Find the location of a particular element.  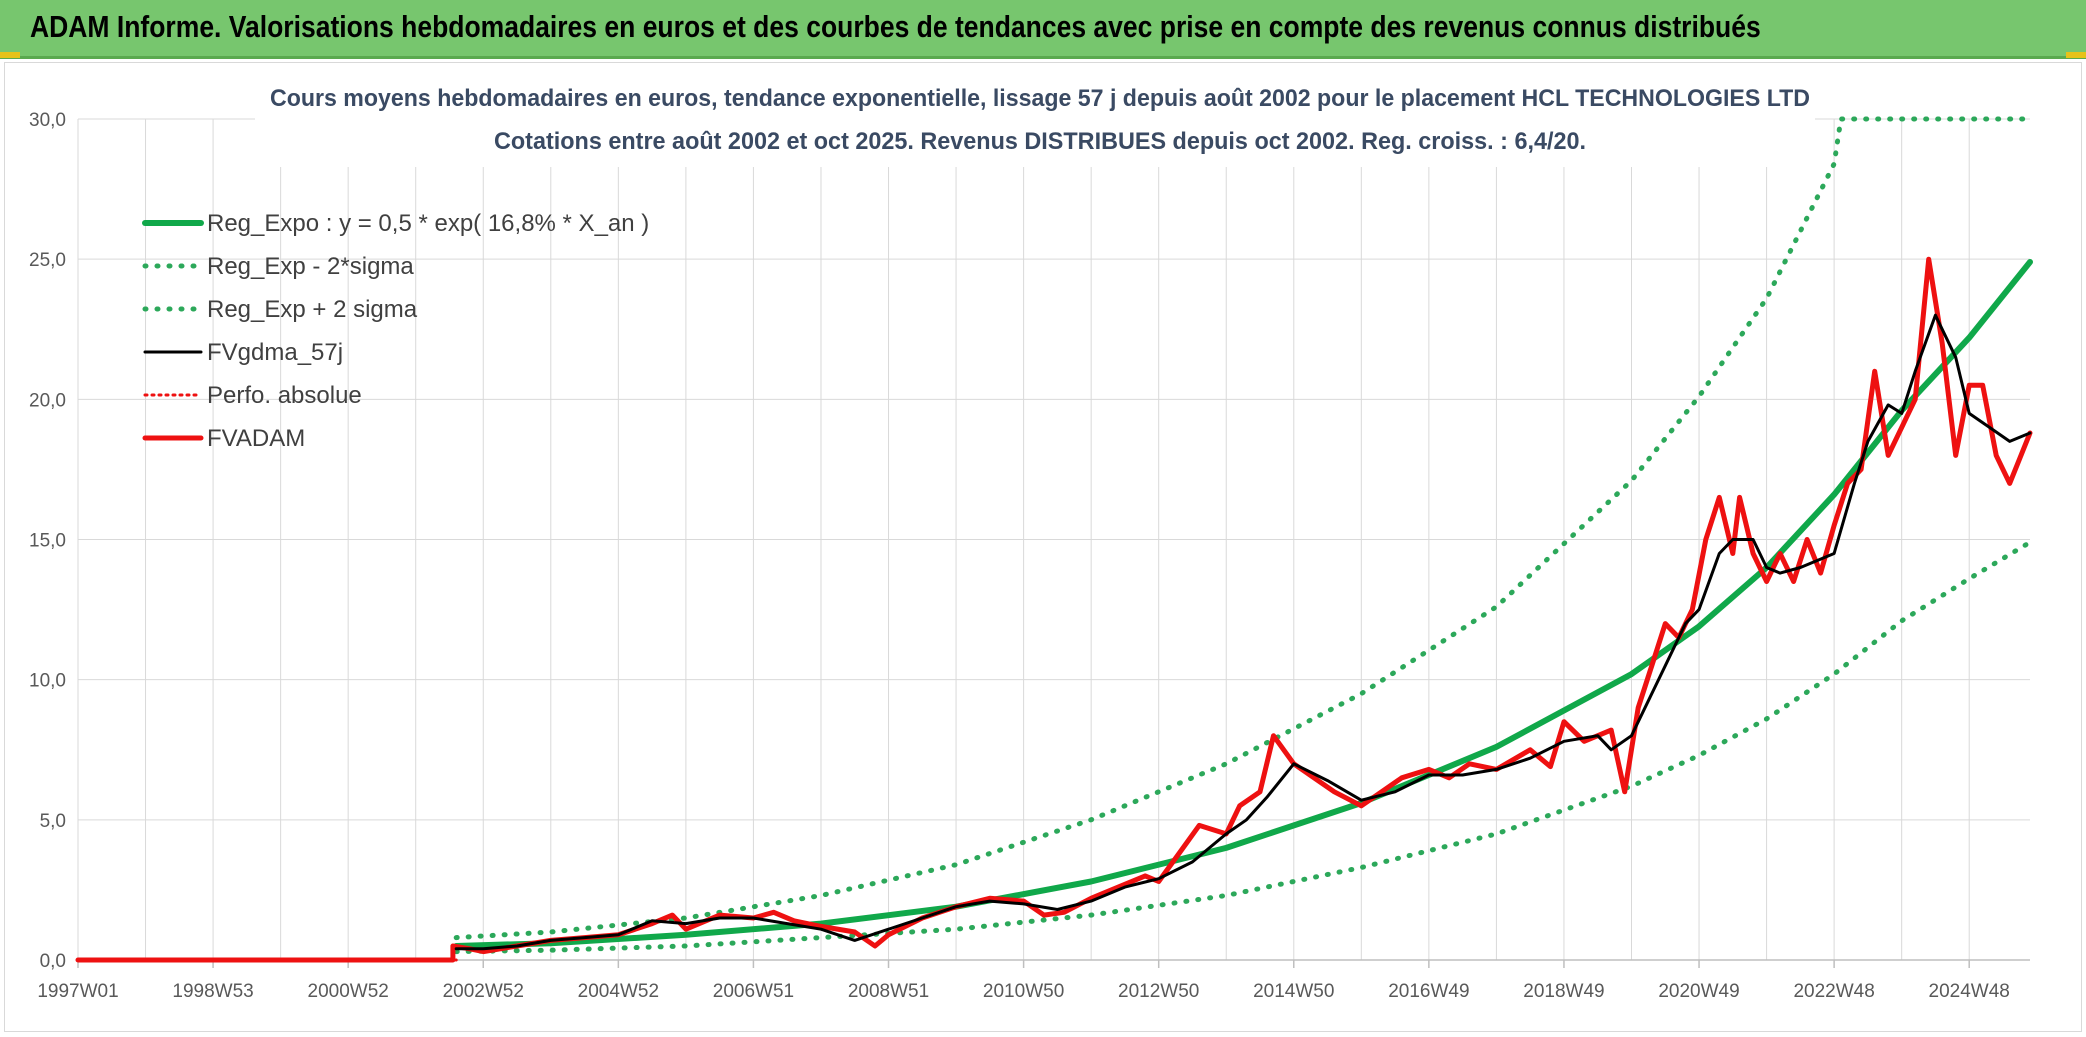

title-background is located at coordinates (1035, 116).